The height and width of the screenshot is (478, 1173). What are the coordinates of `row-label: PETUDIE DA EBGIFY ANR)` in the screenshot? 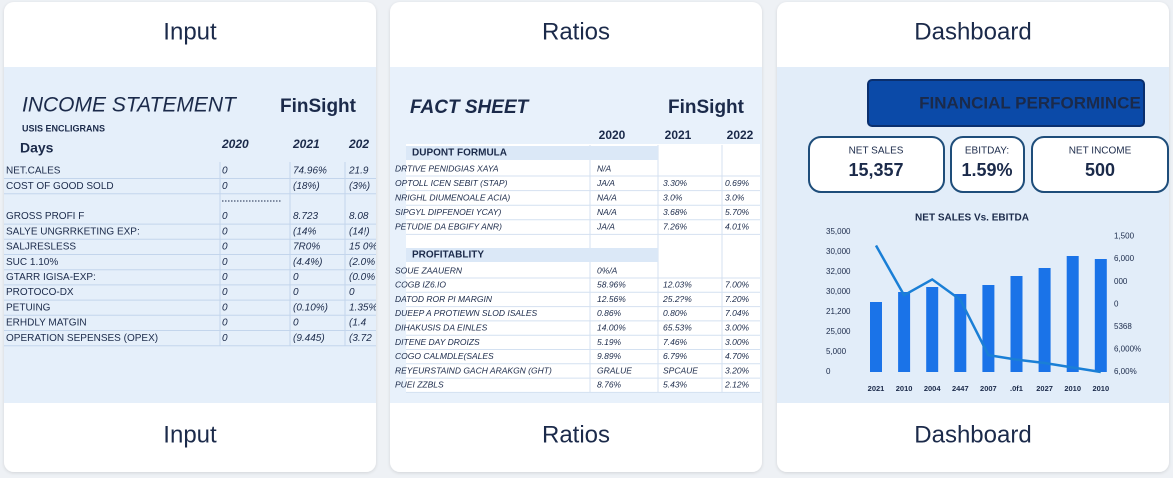 It's located at (448, 227).